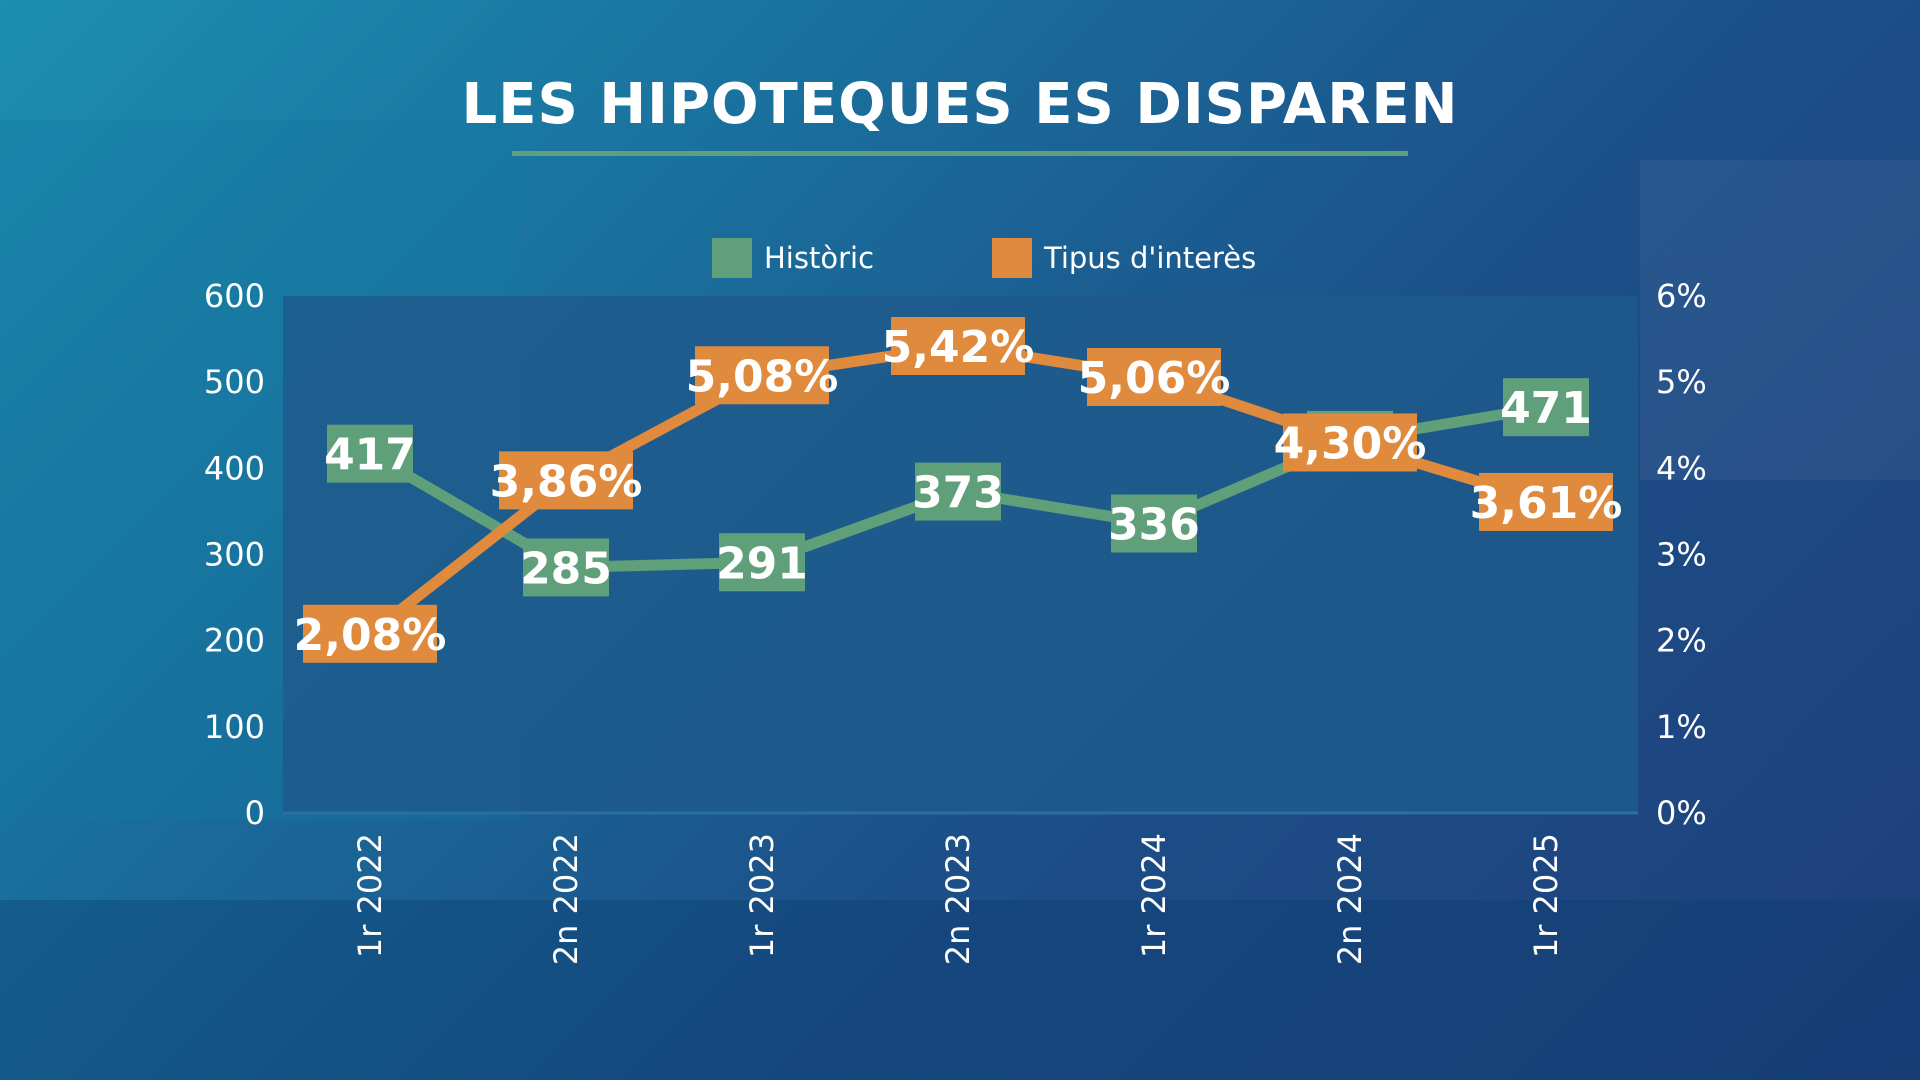  I want to click on data-label-historic: 291, so click(762, 563).